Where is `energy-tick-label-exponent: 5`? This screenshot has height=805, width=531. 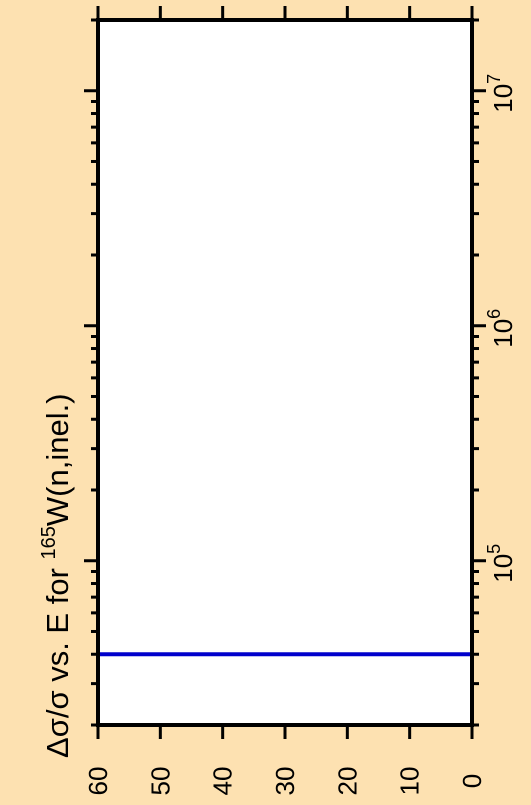
energy-tick-label-exponent: 5 is located at coordinates (494, 549).